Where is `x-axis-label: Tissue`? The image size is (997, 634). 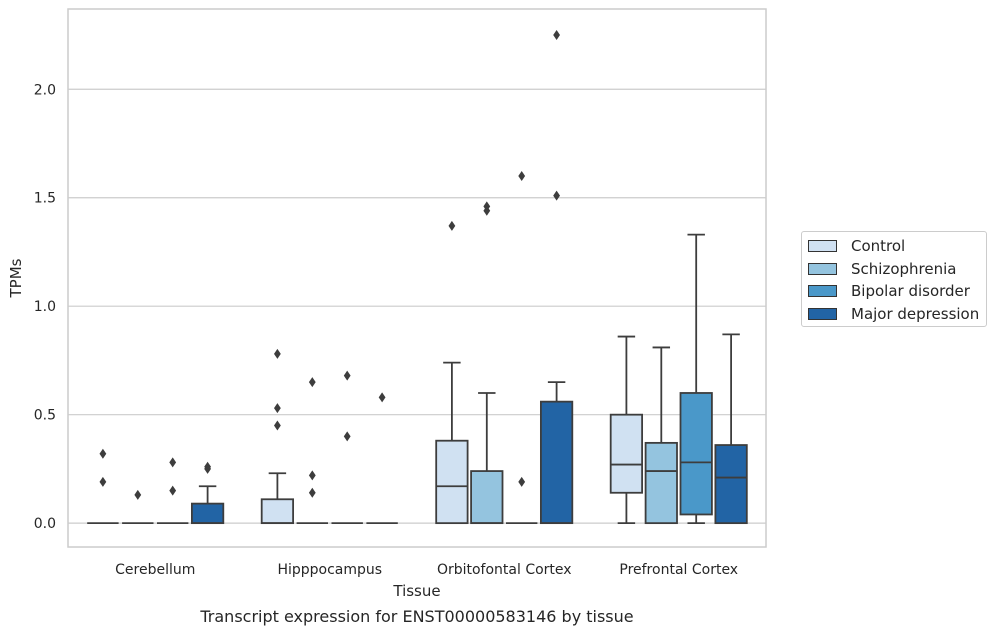 x-axis-label: Tissue is located at coordinates (416, 591).